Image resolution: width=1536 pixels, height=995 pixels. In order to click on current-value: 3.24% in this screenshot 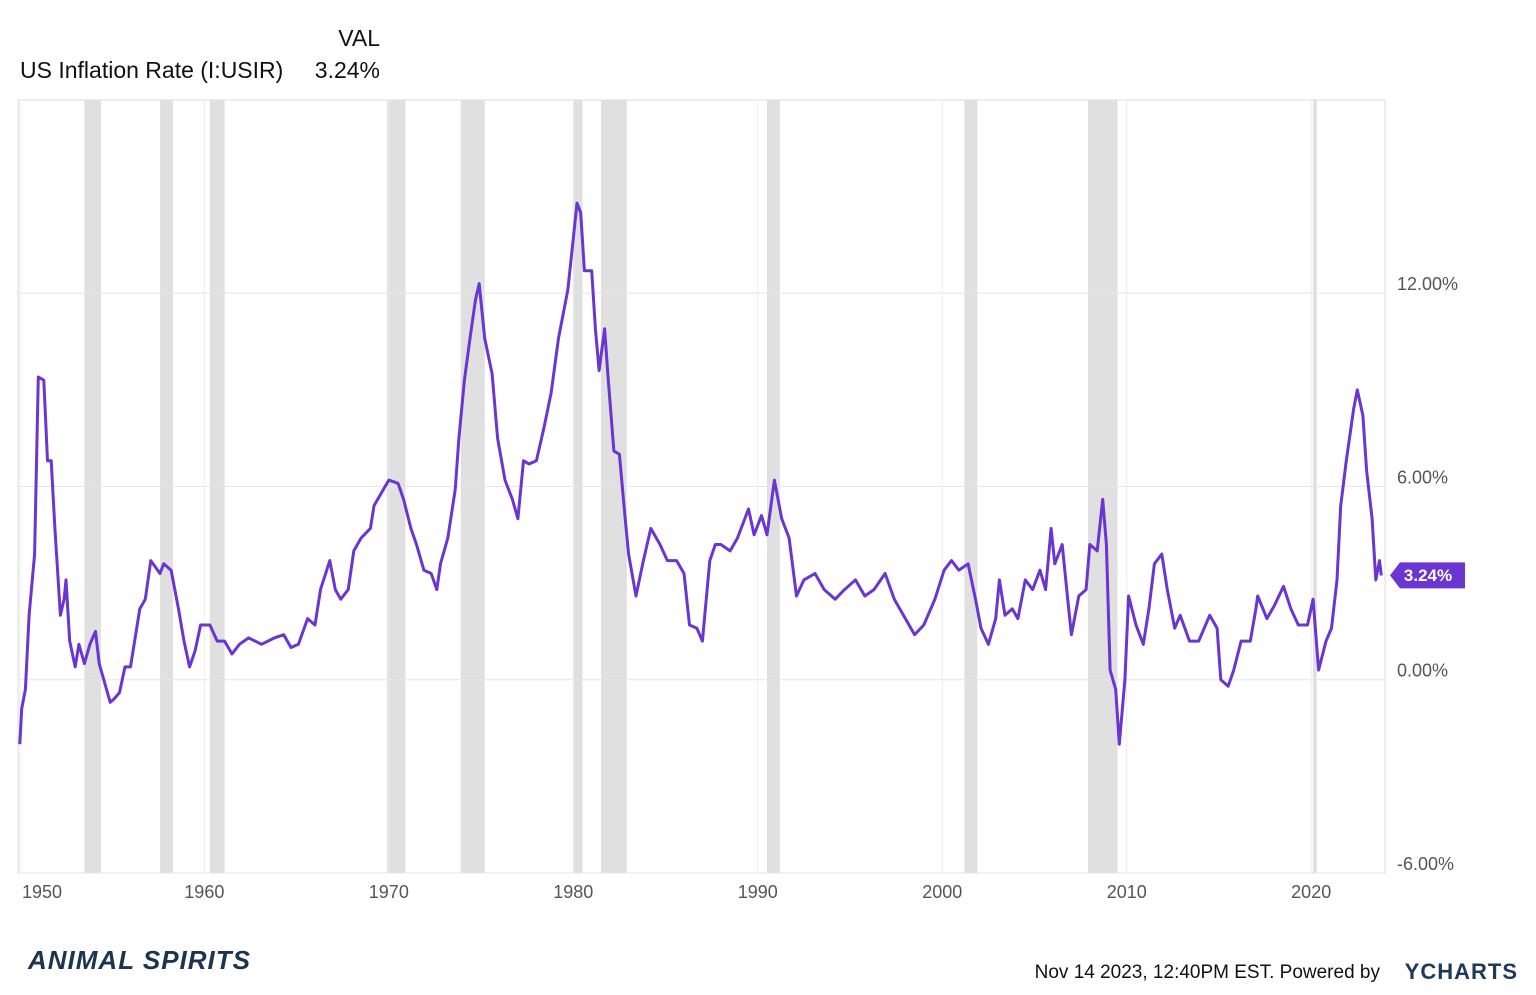, I will do `click(347, 70)`.